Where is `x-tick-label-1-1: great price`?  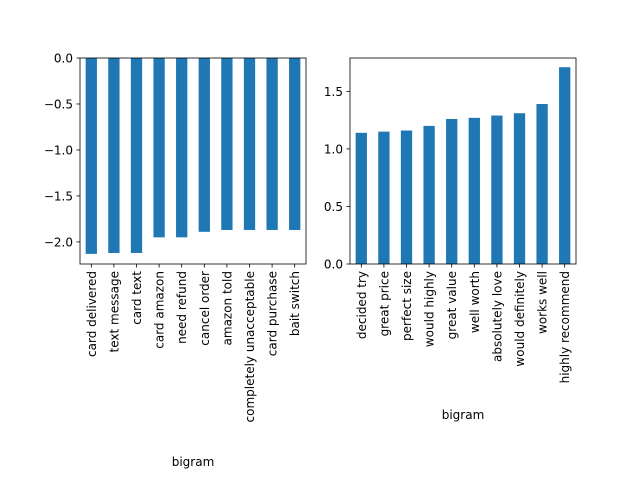 x-tick-label-1-1: great price is located at coordinates (384, 303).